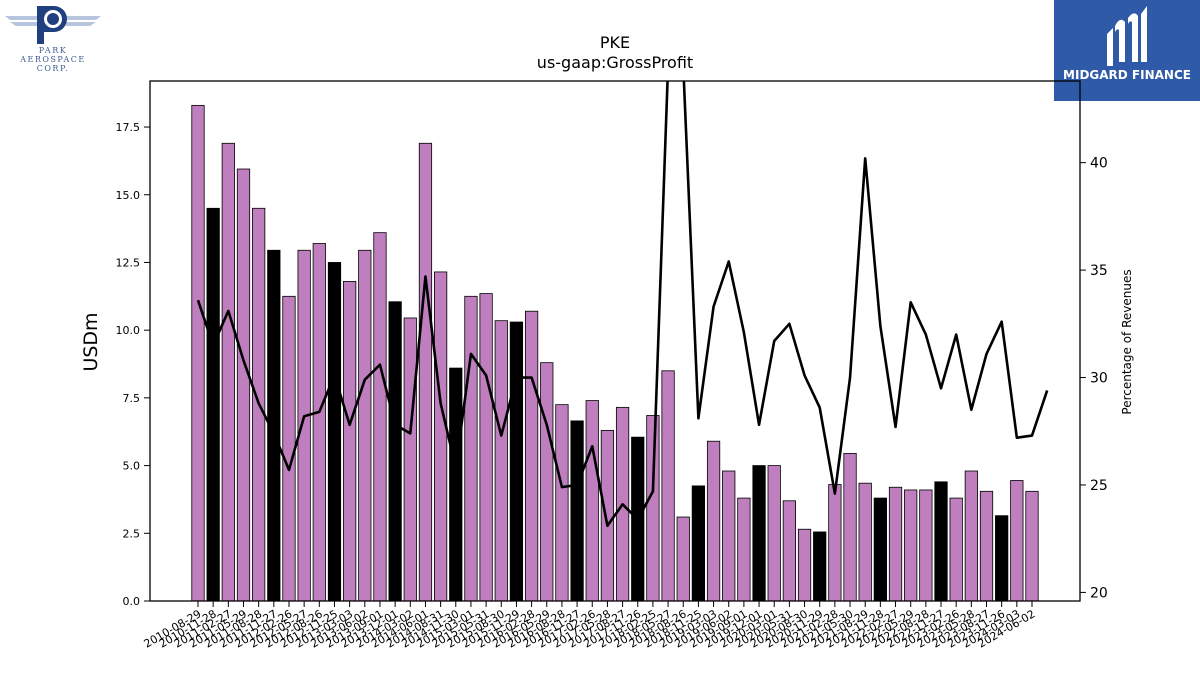 Image resolution: width=1200 pixels, height=675 pixels. What do you see at coordinates (1099, 379) in the screenshot?
I see `y2-tick-label: 30` at bounding box center [1099, 379].